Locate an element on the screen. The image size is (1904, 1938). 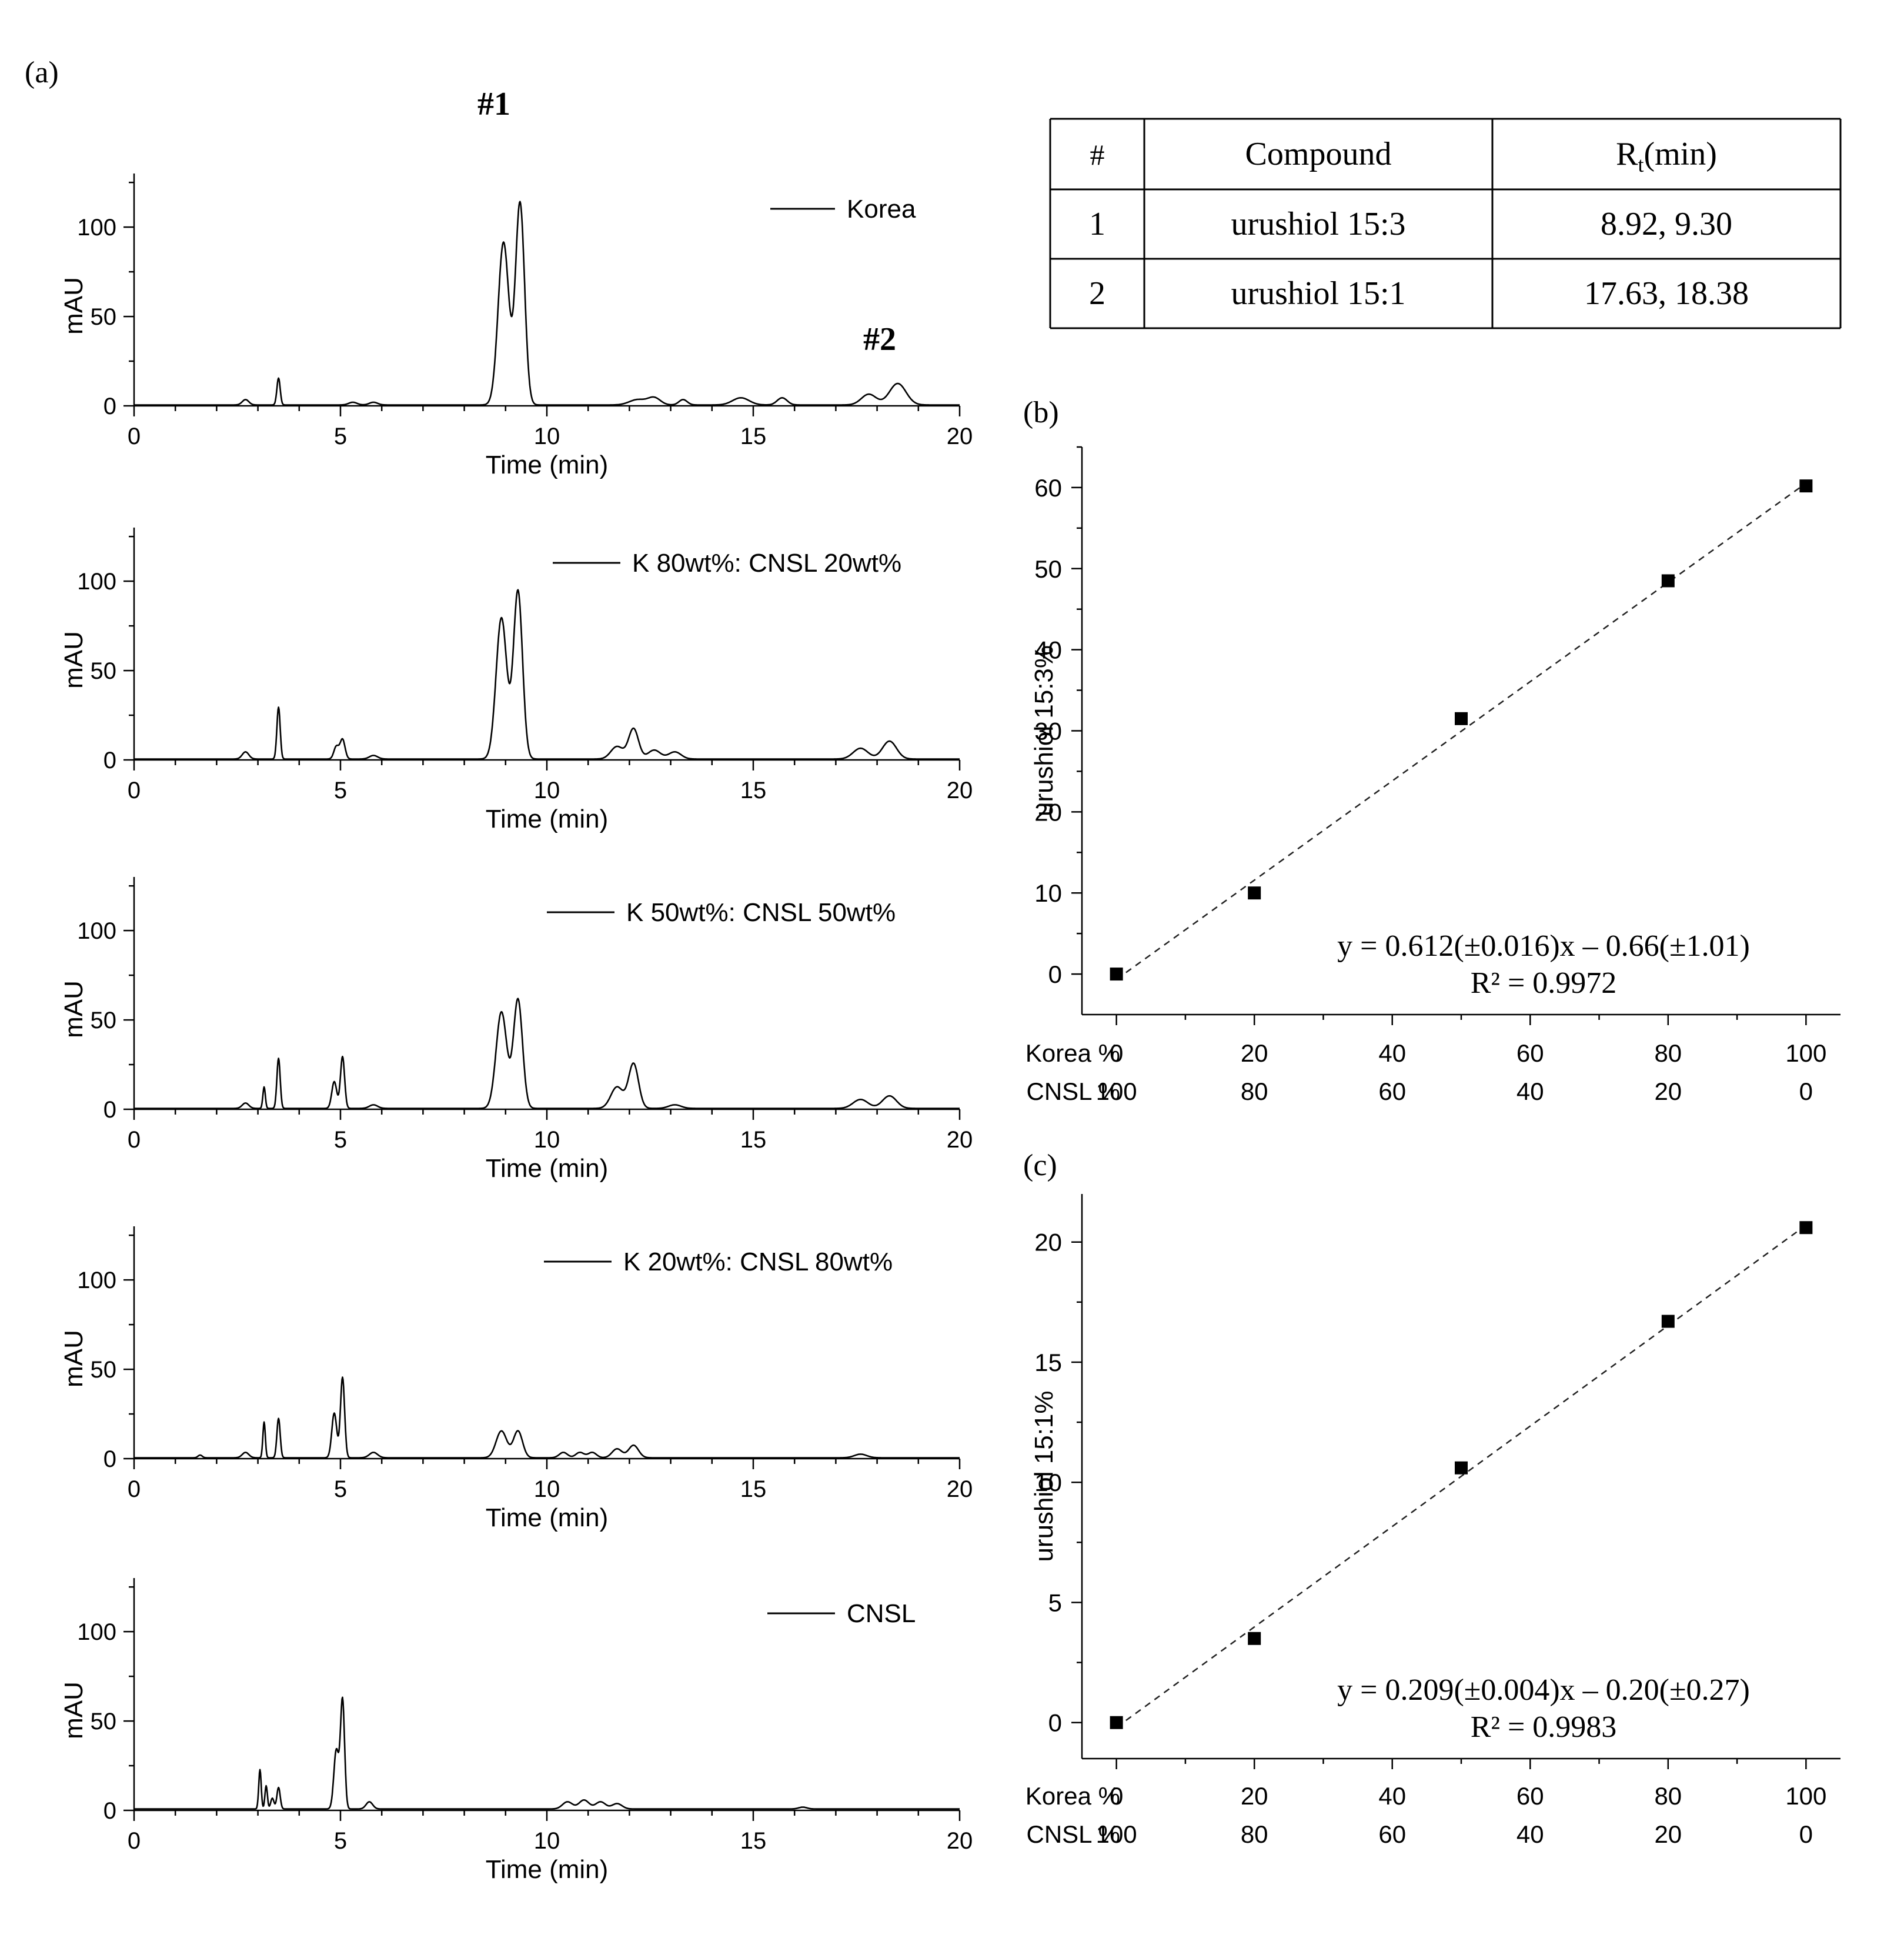
legend-label: Korea is located at coordinates (882, 210).